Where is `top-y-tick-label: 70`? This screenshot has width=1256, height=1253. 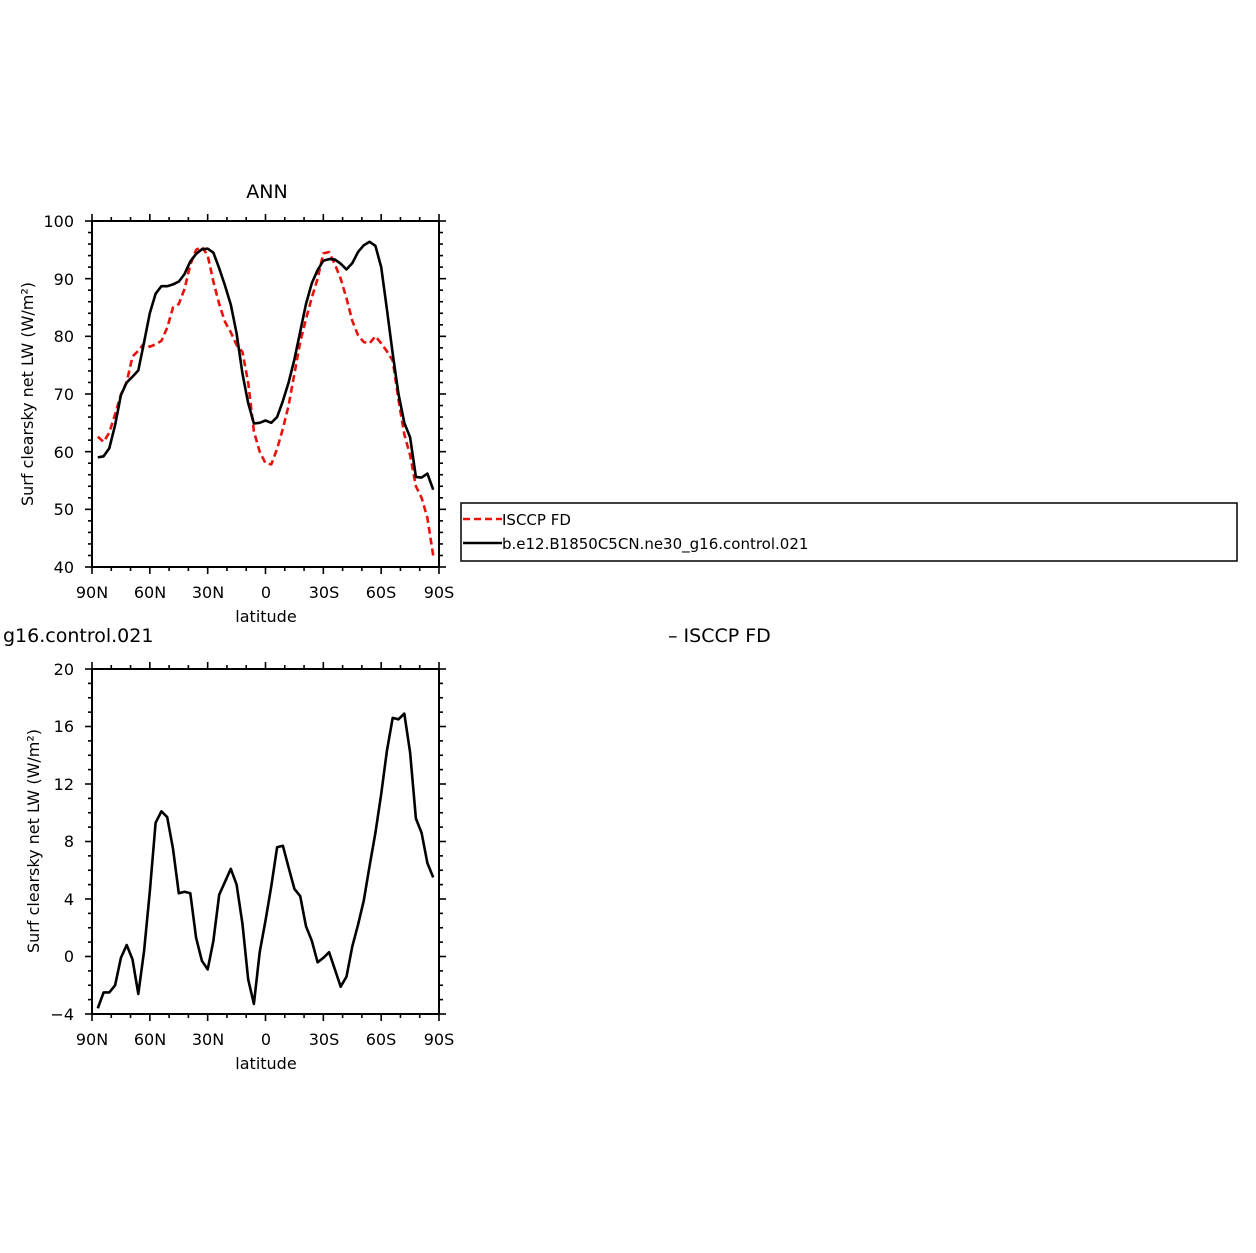 top-y-tick-label: 70 is located at coordinates (64, 394).